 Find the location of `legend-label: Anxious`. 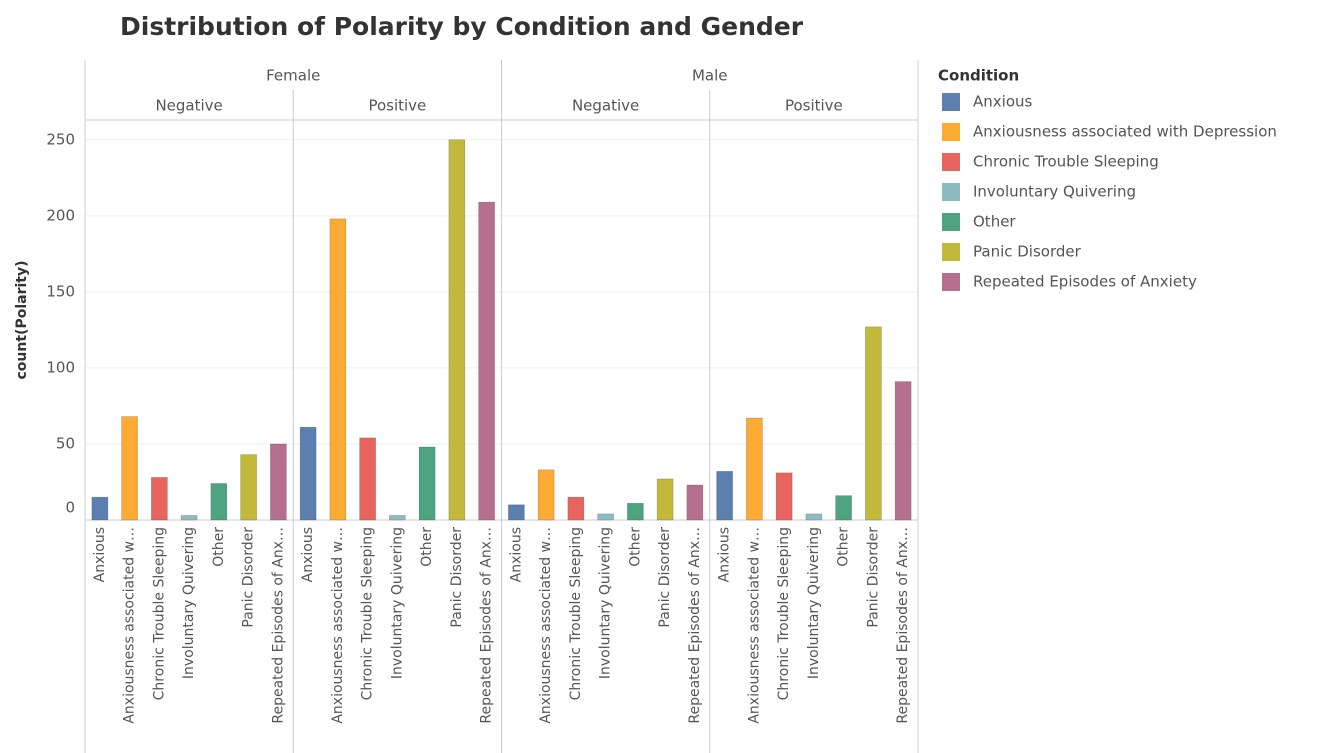

legend-label: Anxious is located at coordinates (1002, 102).